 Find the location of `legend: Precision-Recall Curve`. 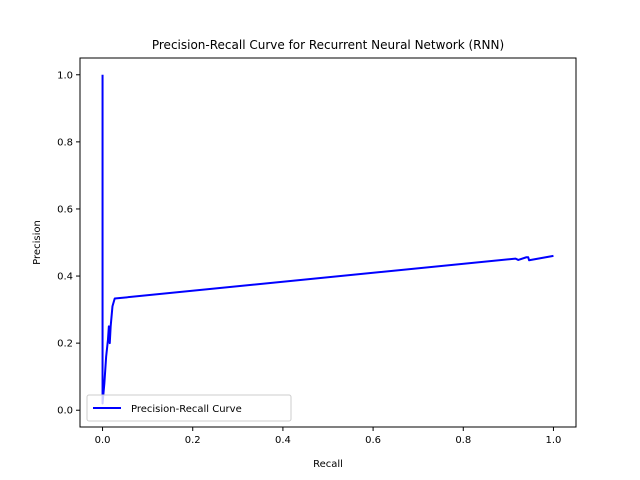

legend: Precision-Recall Curve is located at coordinates (189, 408).